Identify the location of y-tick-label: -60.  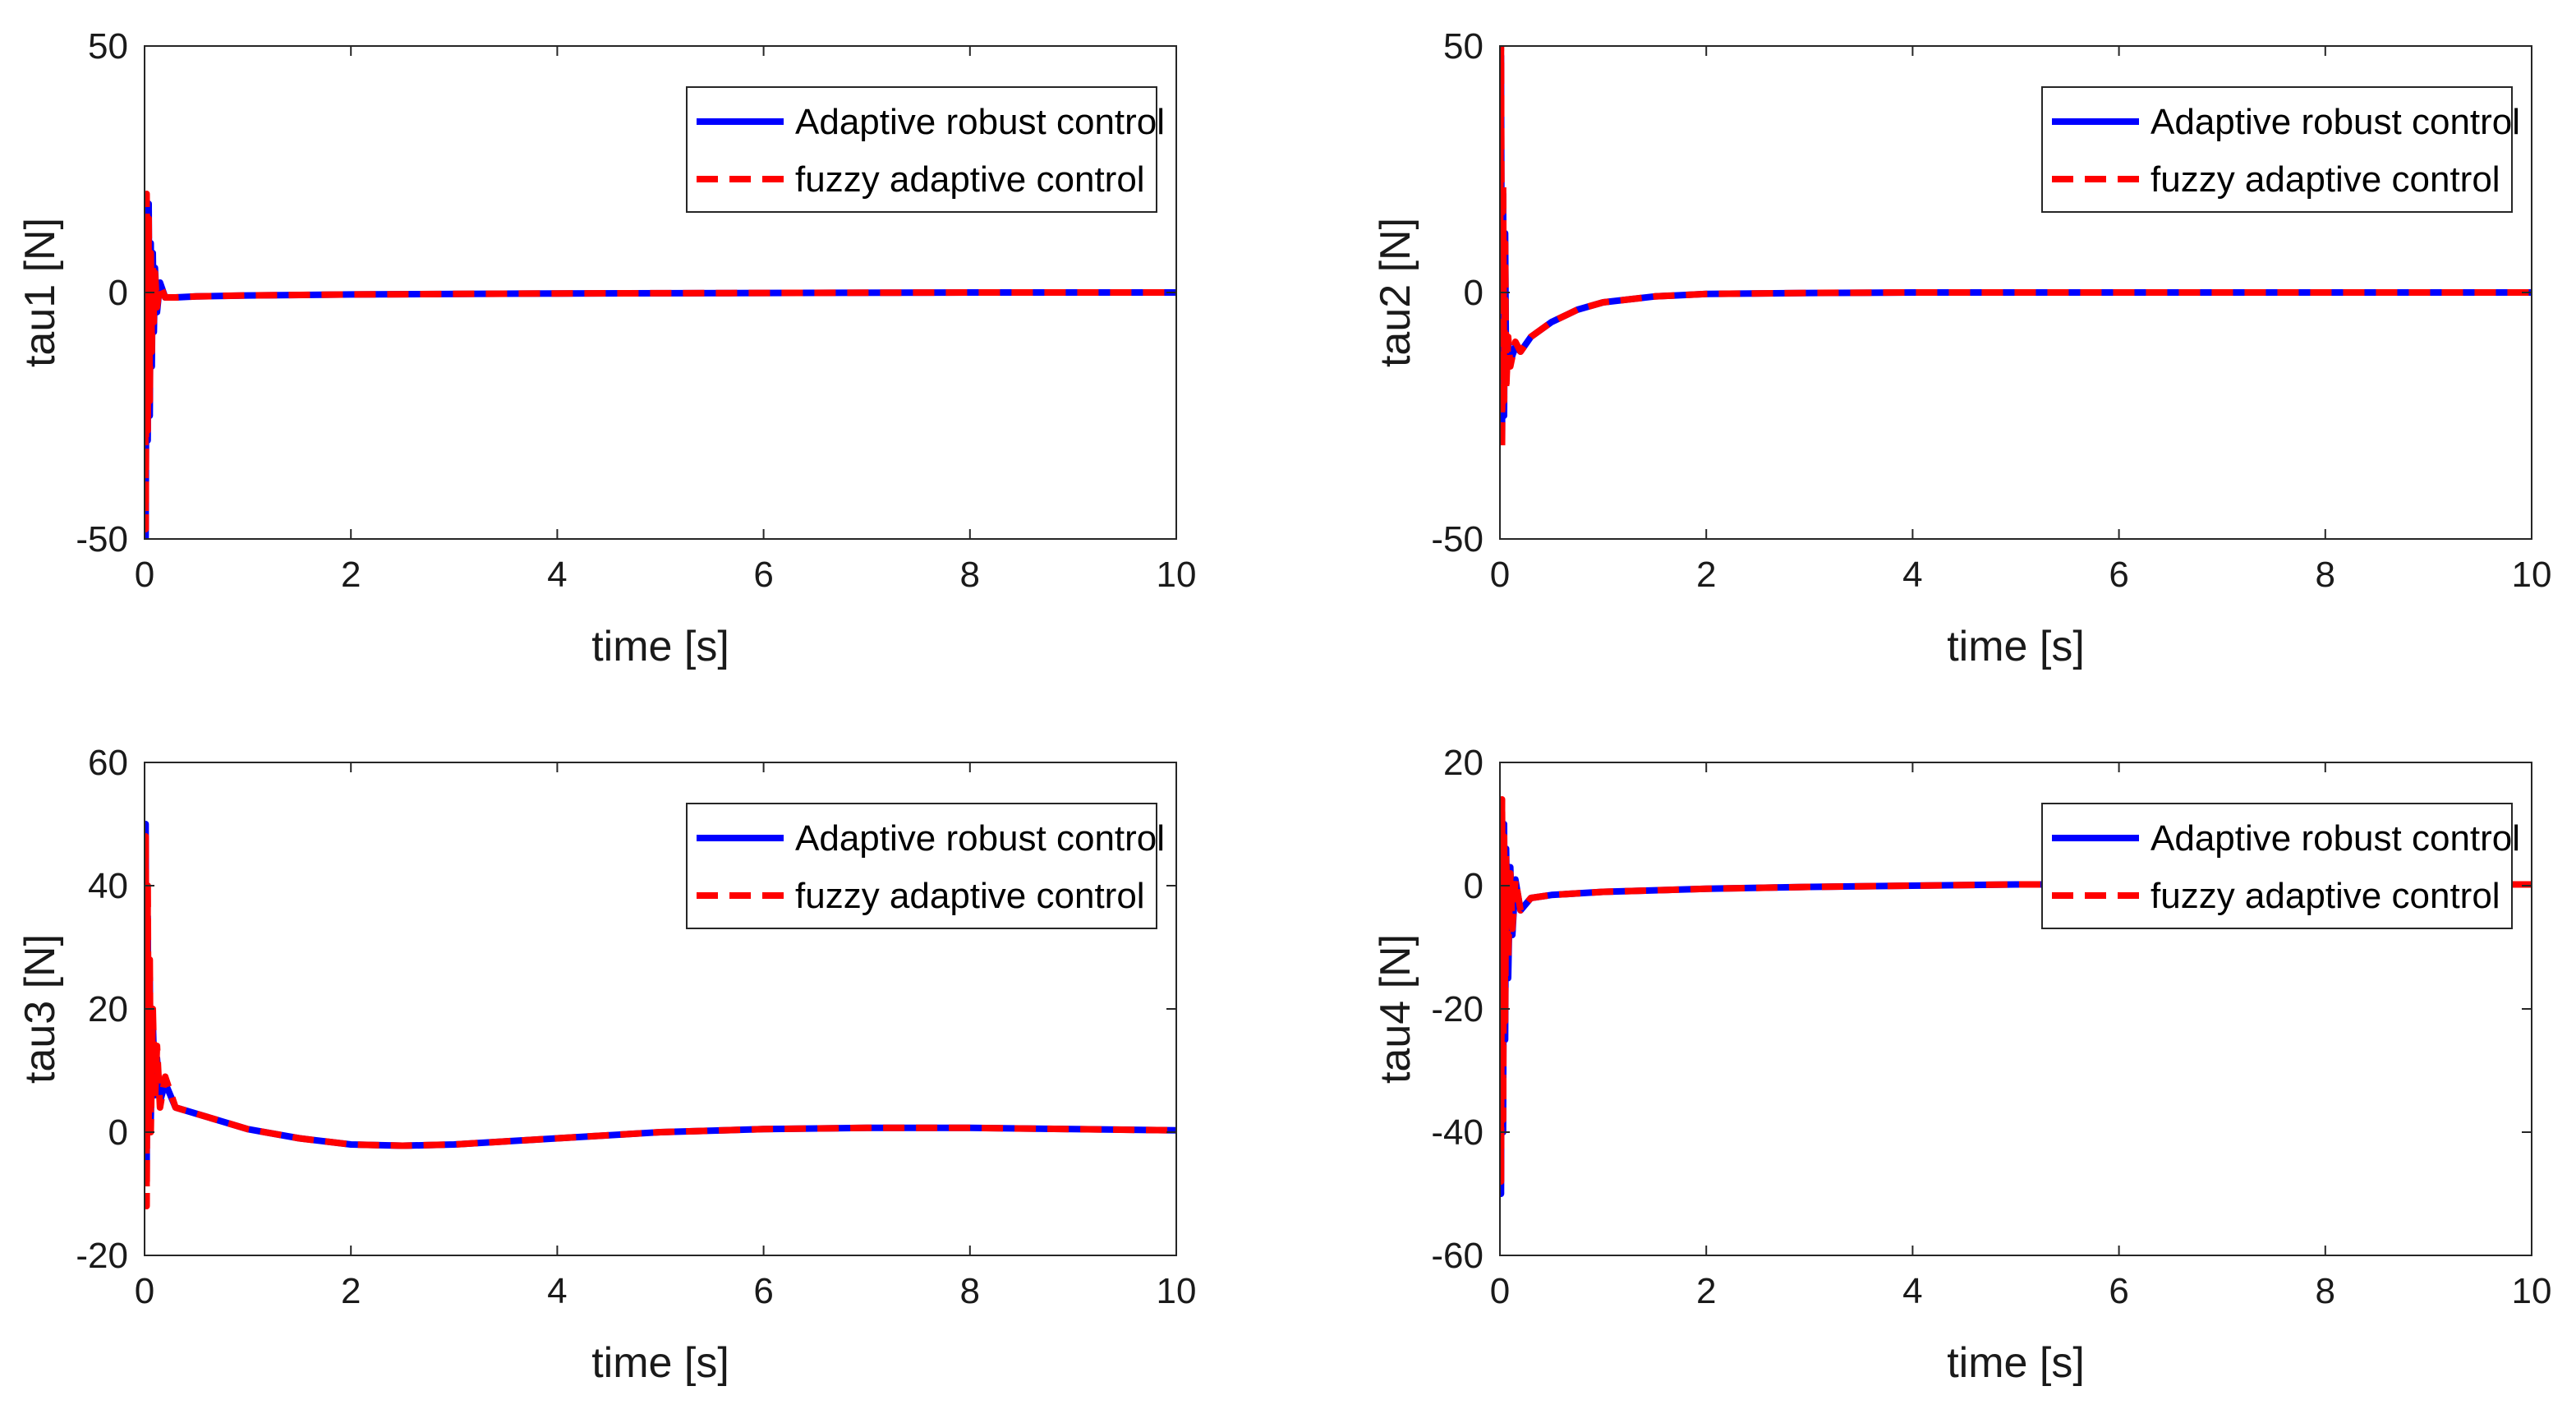
(1458, 1256).